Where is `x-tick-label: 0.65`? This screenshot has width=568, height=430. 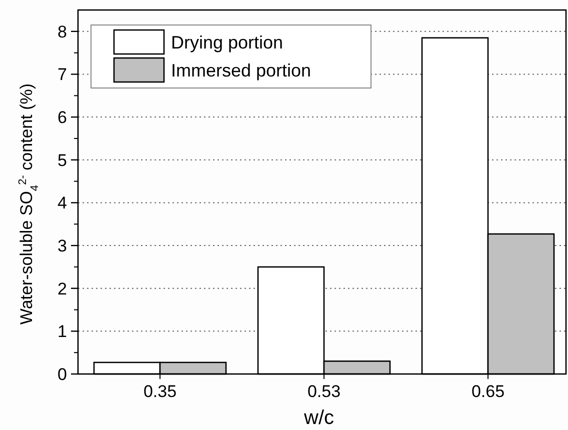 x-tick-label: 0.65 is located at coordinates (488, 391).